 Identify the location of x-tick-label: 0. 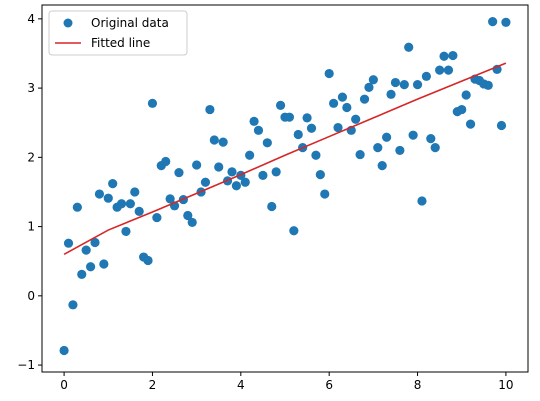
(64, 385).